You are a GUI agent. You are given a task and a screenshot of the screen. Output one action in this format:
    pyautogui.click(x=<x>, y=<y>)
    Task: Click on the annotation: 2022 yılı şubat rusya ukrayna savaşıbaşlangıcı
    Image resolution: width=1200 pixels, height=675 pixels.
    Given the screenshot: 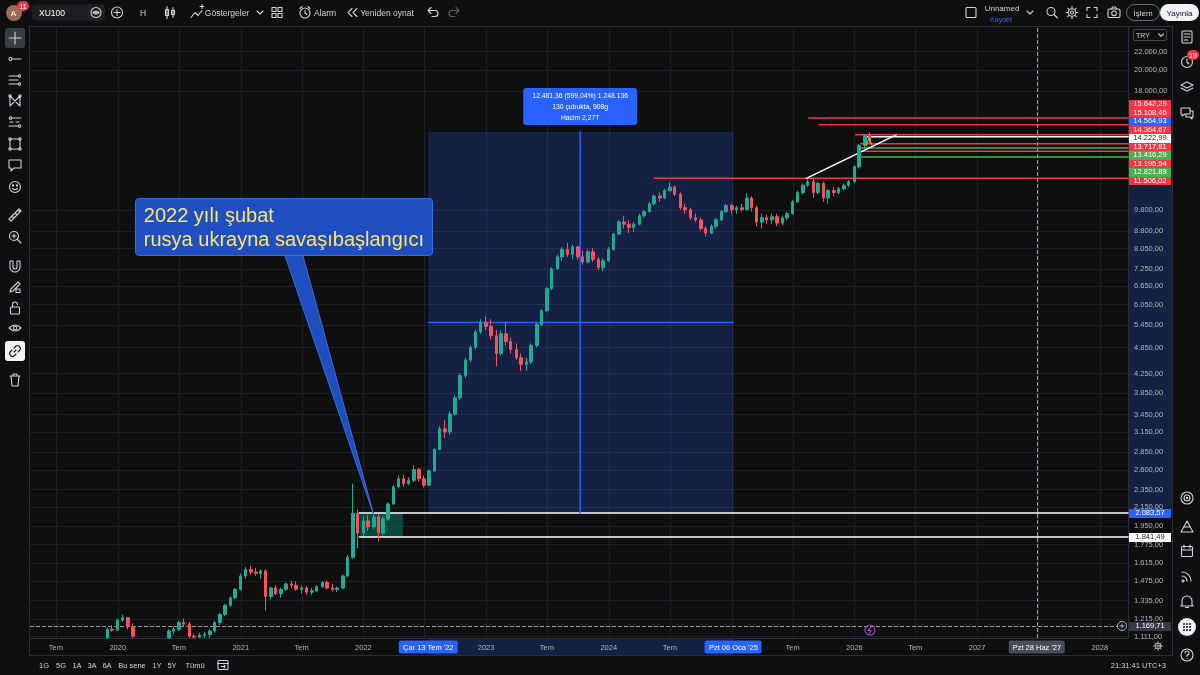 What is the action you would take?
    pyautogui.click(x=283, y=227)
    